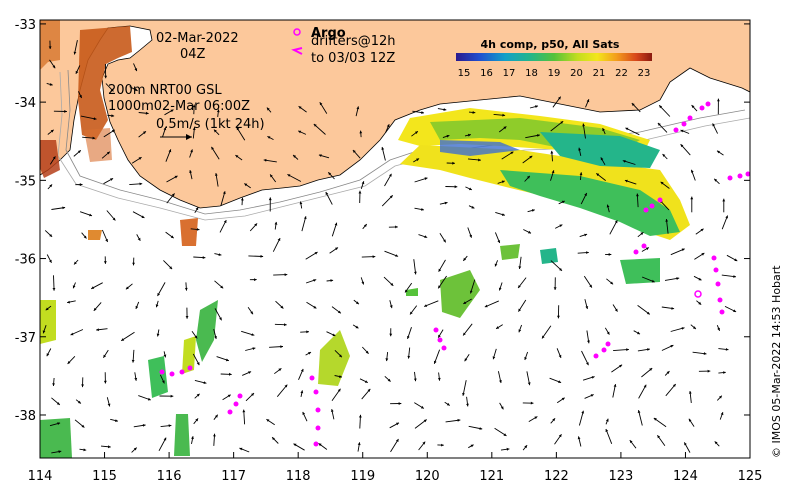 Image resolution: width=791 pixels, height=492 pixels. I want to click on copyright-label: © IMOS 05-Mar-2022 14:53 Hobart, so click(776, 361).